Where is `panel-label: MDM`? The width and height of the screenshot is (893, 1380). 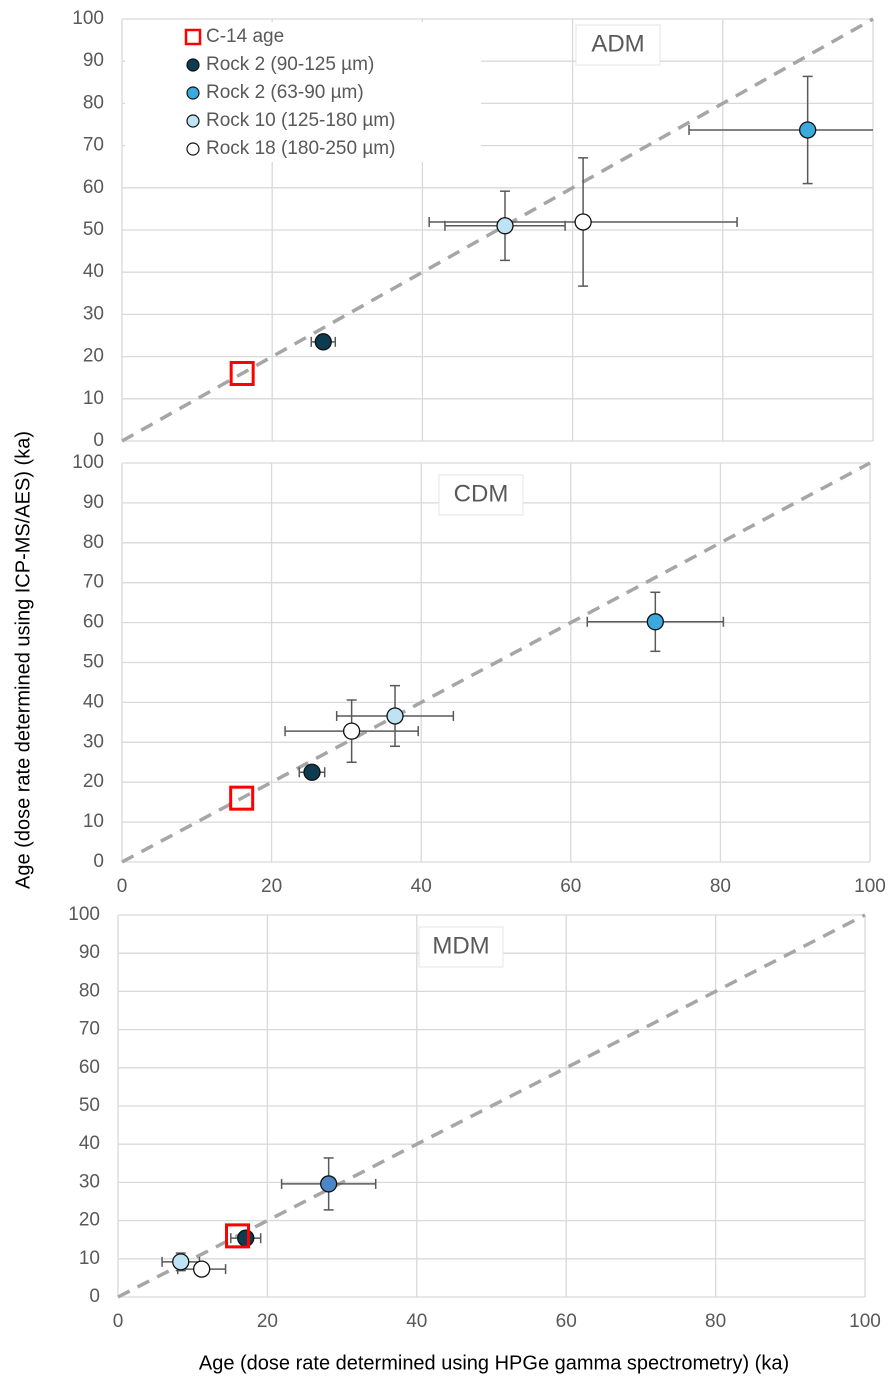 panel-label: MDM is located at coordinates (461, 947).